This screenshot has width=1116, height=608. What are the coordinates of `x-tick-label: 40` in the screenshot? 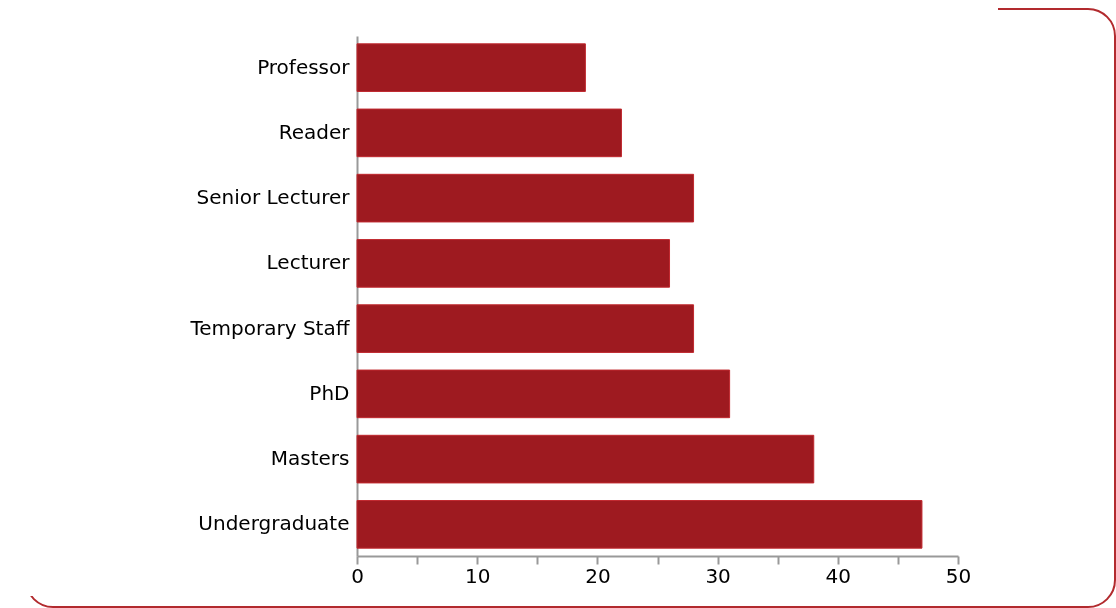 It's located at (838, 575).